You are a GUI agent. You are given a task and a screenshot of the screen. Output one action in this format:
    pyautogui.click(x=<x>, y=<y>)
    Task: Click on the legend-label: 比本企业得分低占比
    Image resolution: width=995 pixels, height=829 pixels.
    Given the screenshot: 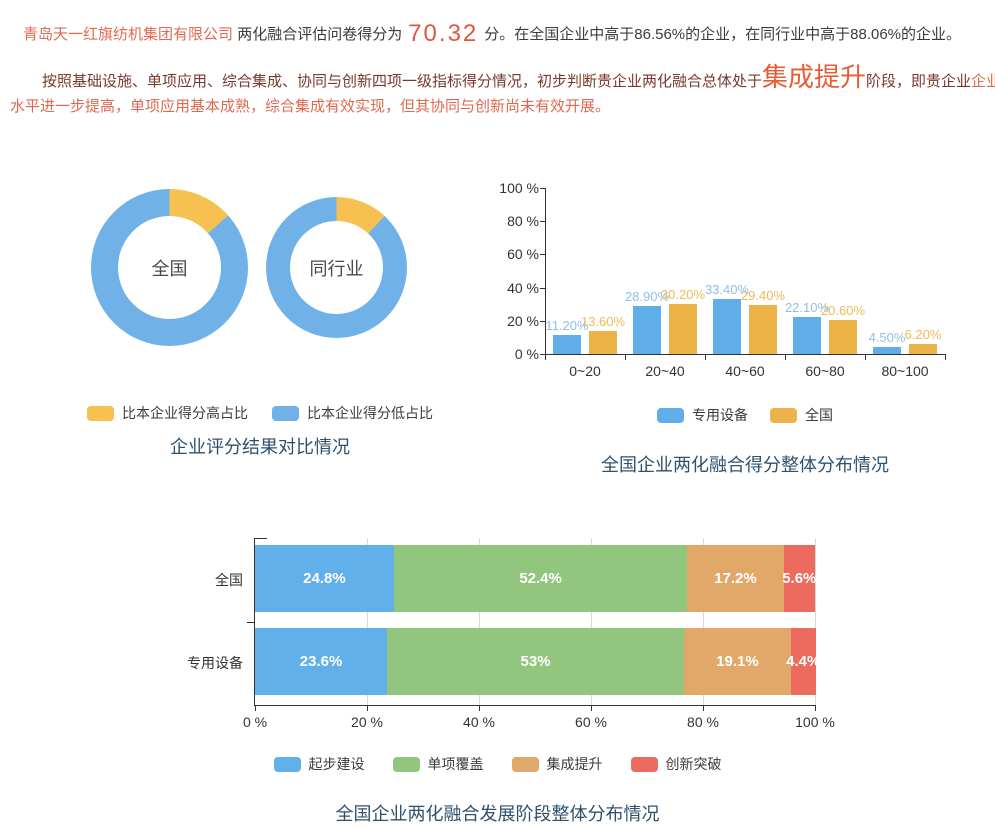 What is the action you would take?
    pyautogui.click(x=370, y=413)
    